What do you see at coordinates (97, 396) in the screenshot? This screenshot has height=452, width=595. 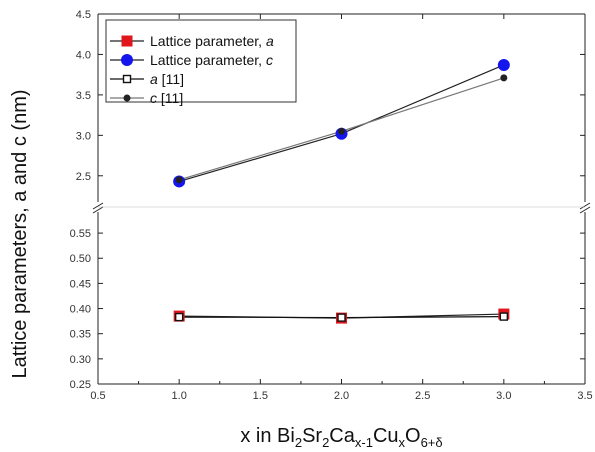 I see `x-tick-label: 0.5` at bounding box center [97, 396].